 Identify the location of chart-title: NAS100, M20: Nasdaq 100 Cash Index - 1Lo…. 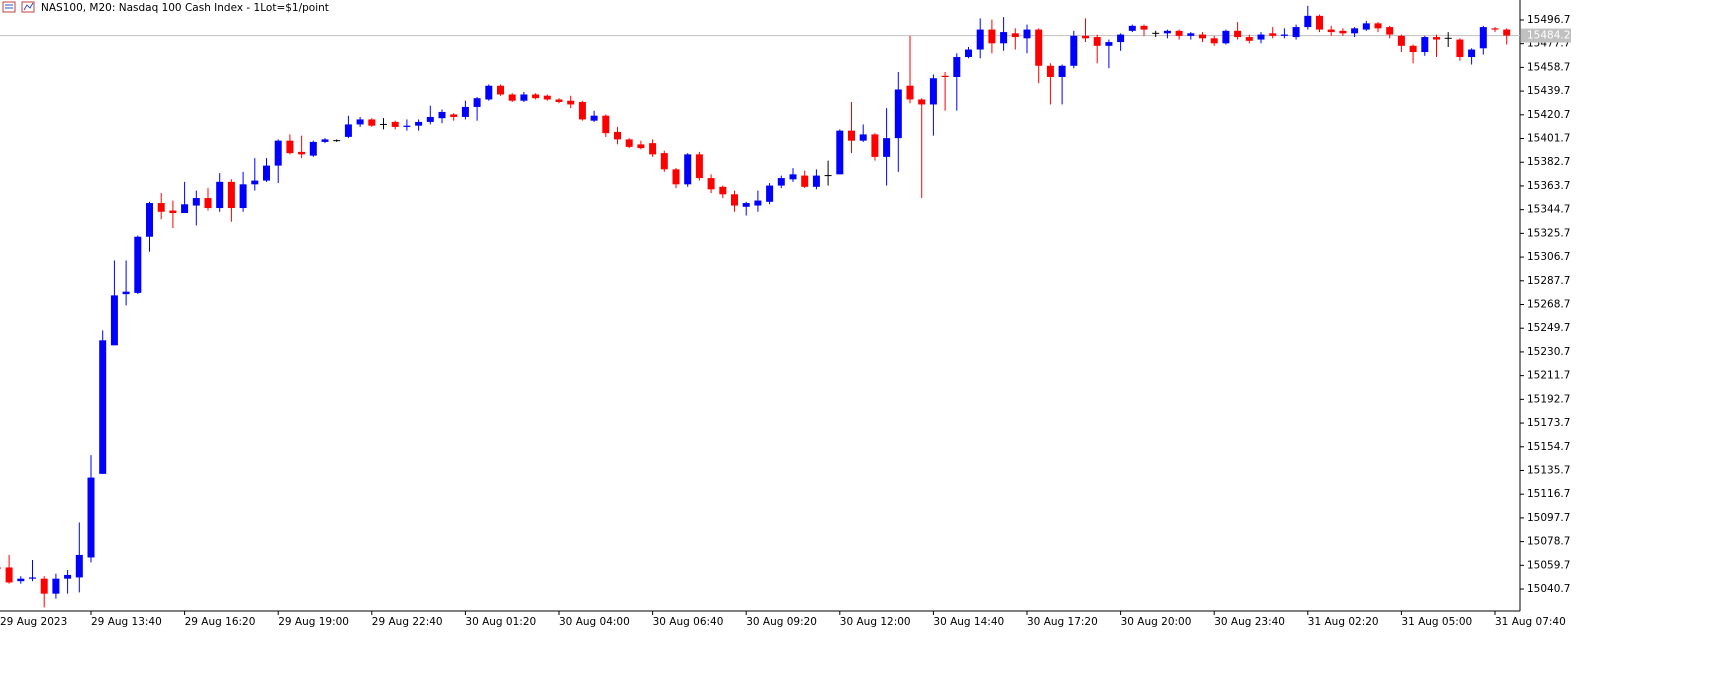
(185, 8).